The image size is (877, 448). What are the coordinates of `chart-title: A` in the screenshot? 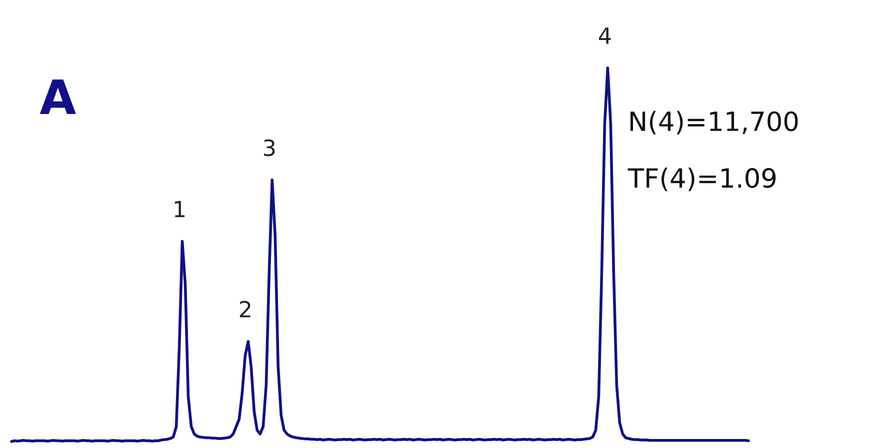 It's located at (58, 97).